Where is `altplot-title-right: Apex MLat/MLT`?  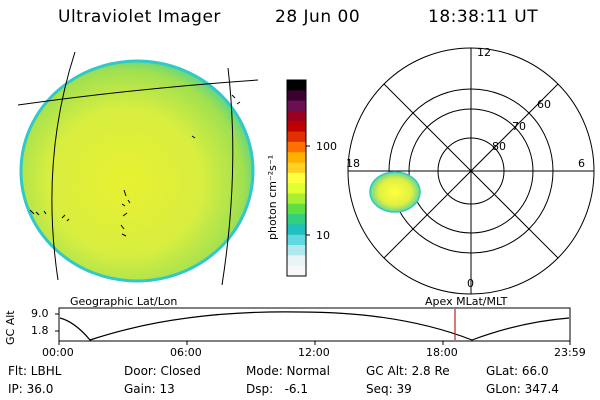
altplot-title-right: Apex MLat/MLT is located at coordinates (466, 301).